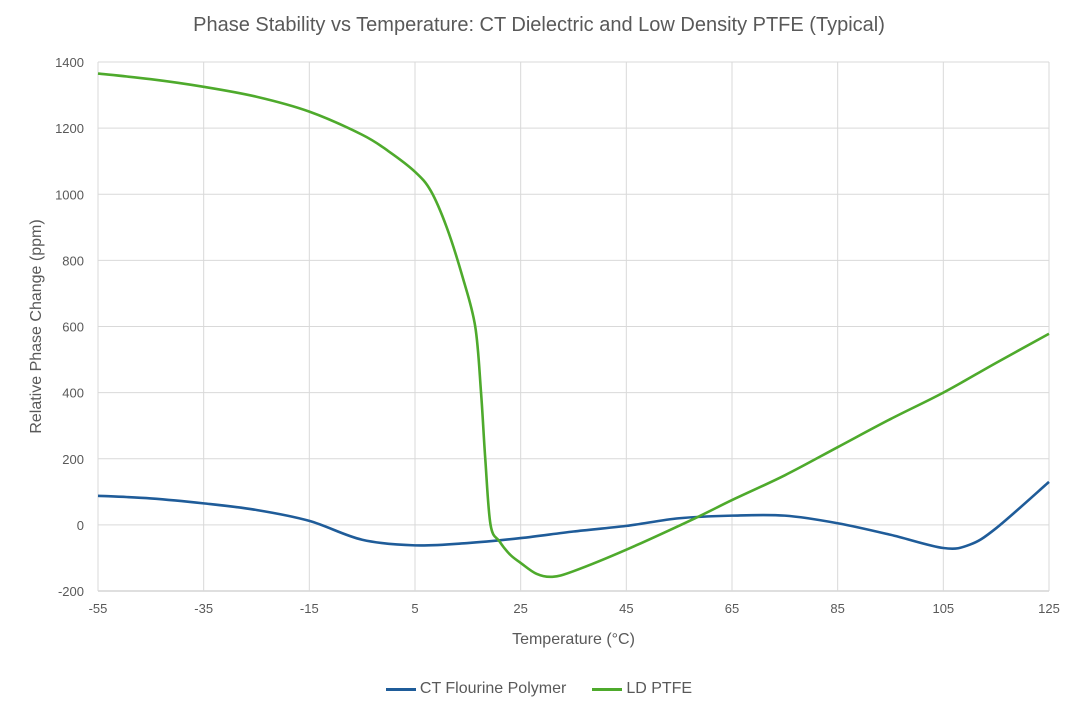 This screenshot has height=716, width=1078. I want to click on x-tick-label: -35, so click(203, 608).